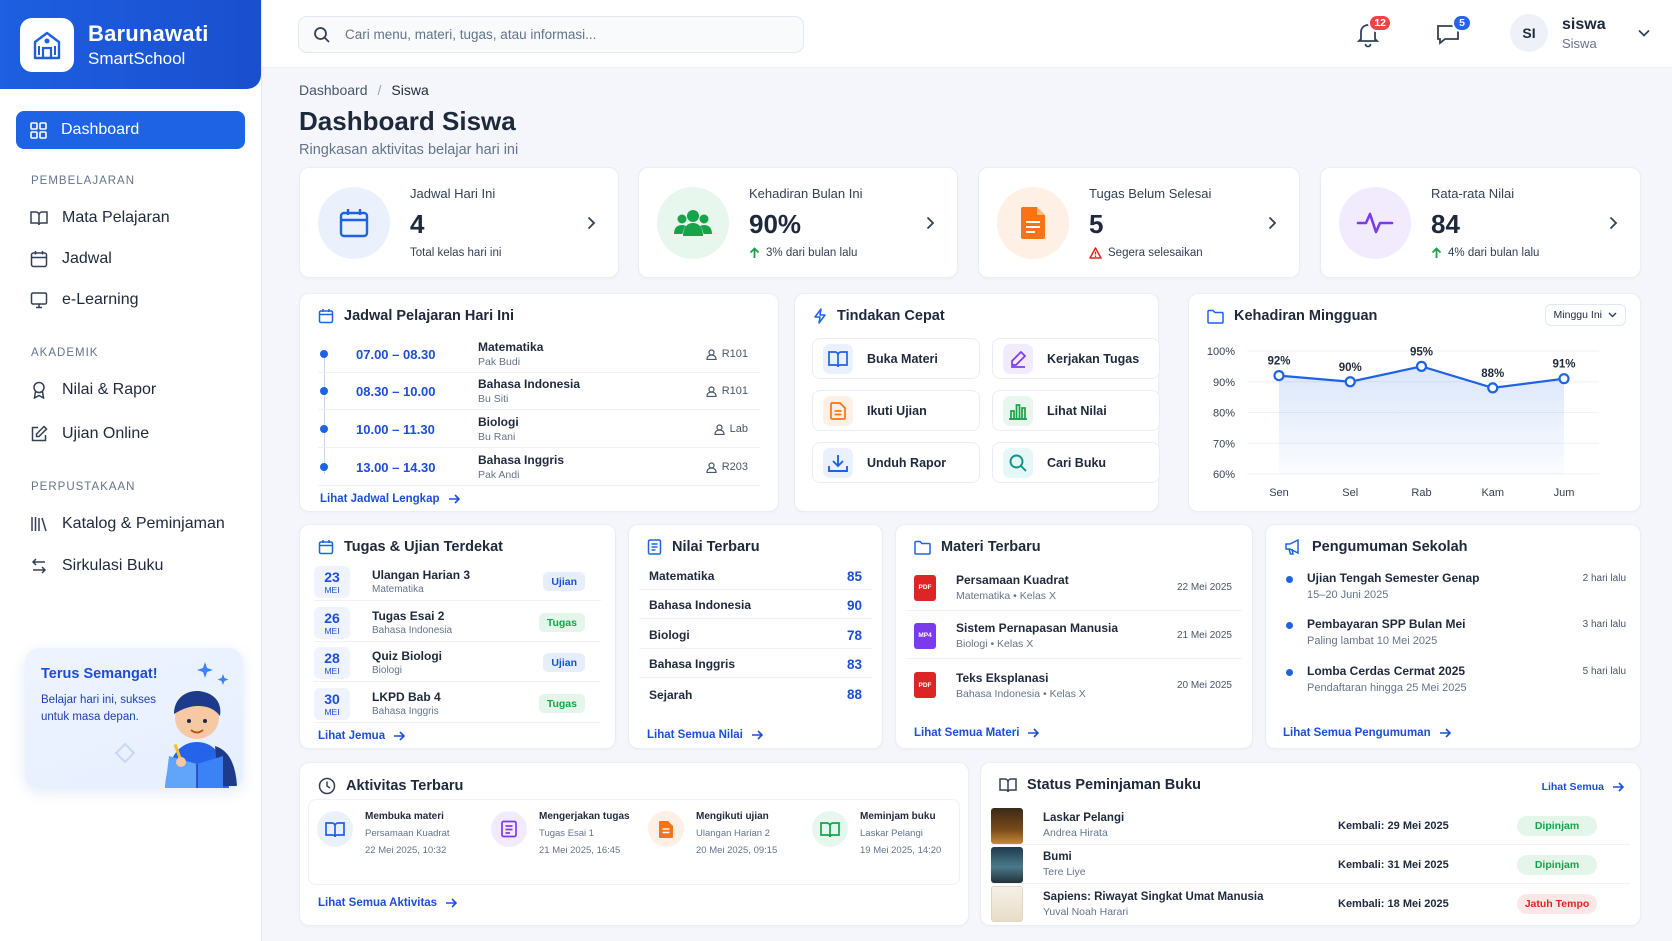 The height and width of the screenshot is (941, 1672). What do you see at coordinates (555, 34) in the screenshot?
I see `search-input` at bounding box center [555, 34].